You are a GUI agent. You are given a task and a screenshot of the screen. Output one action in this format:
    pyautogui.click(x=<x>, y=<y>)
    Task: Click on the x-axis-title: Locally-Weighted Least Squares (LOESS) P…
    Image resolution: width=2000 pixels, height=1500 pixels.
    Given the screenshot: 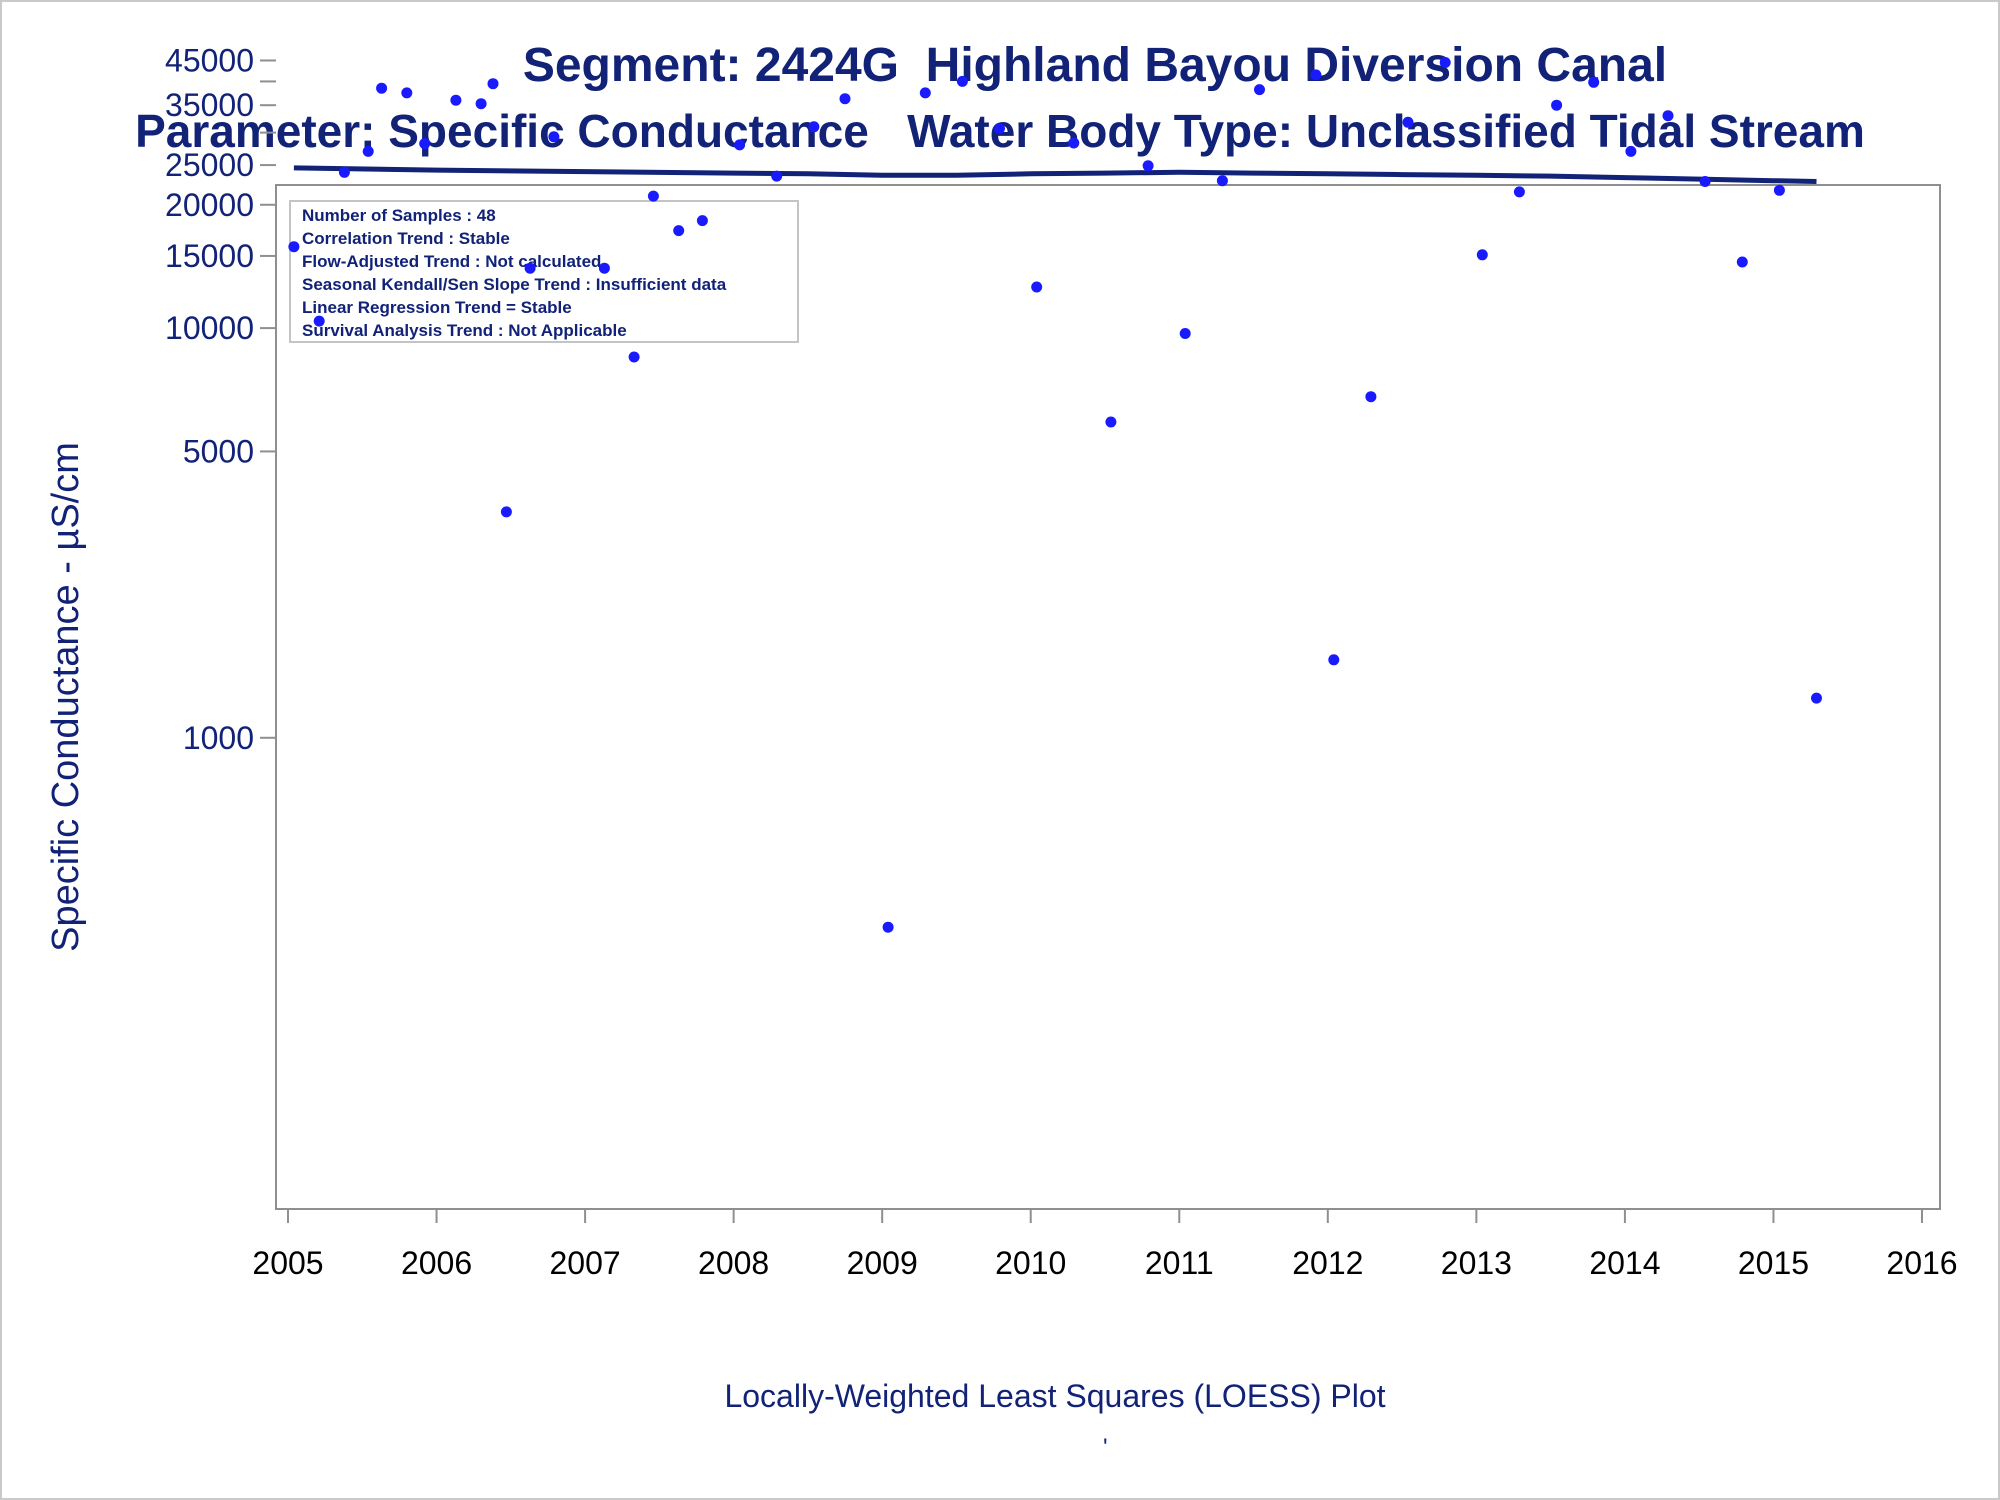 What is the action you would take?
    pyautogui.click(x=1055, y=1396)
    